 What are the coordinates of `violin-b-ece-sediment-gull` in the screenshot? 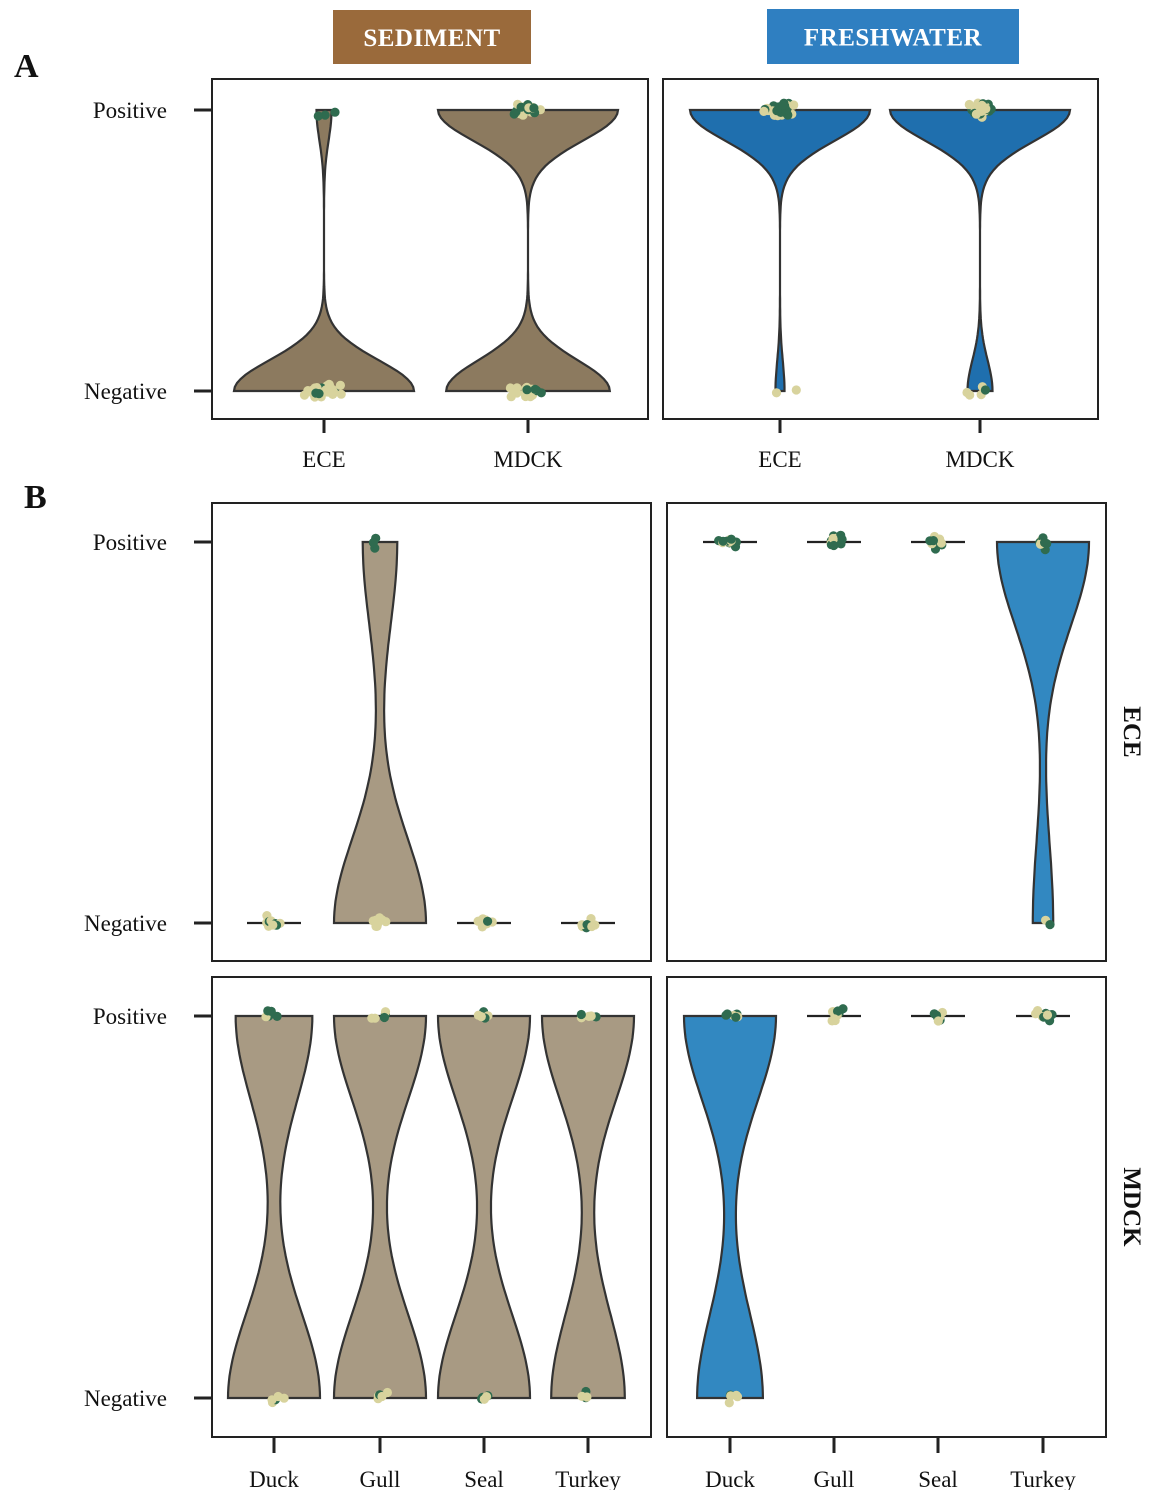 It's located at (380, 732).